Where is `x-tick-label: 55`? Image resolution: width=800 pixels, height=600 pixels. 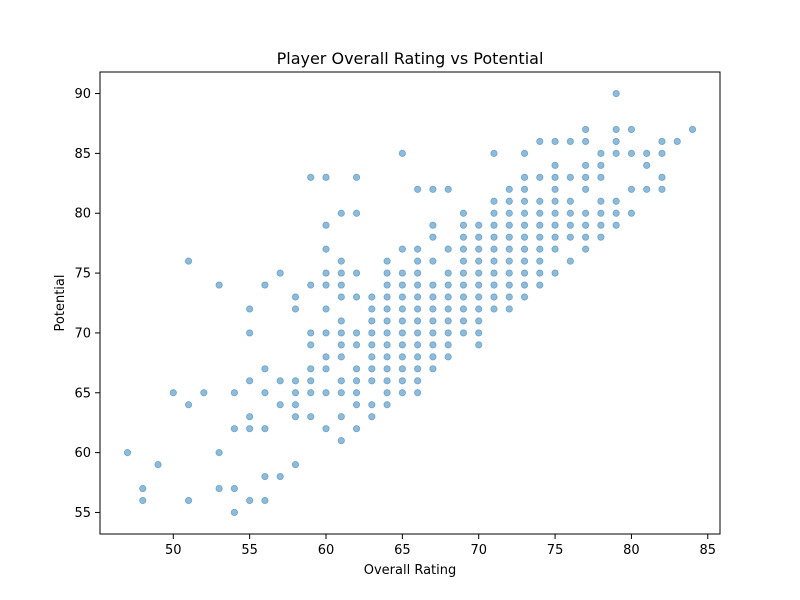 x-tick-label: 55 is located at coordinates (249, 550).